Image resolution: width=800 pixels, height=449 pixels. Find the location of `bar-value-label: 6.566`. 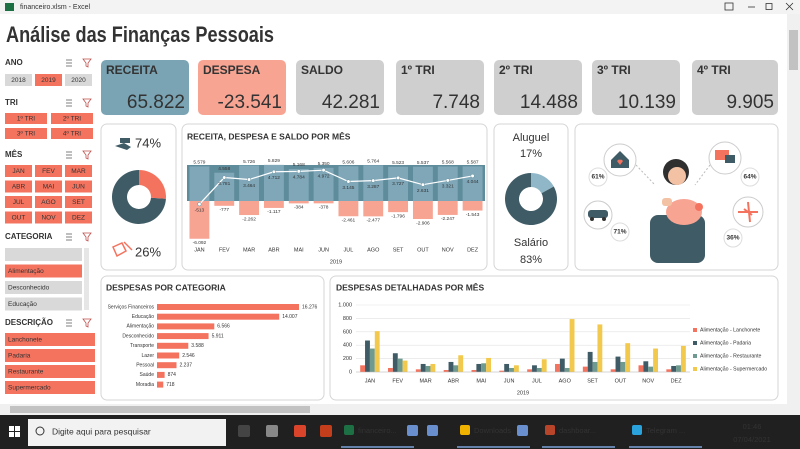

bar-value-label: 6.566 is located at coordinates (223, 327).